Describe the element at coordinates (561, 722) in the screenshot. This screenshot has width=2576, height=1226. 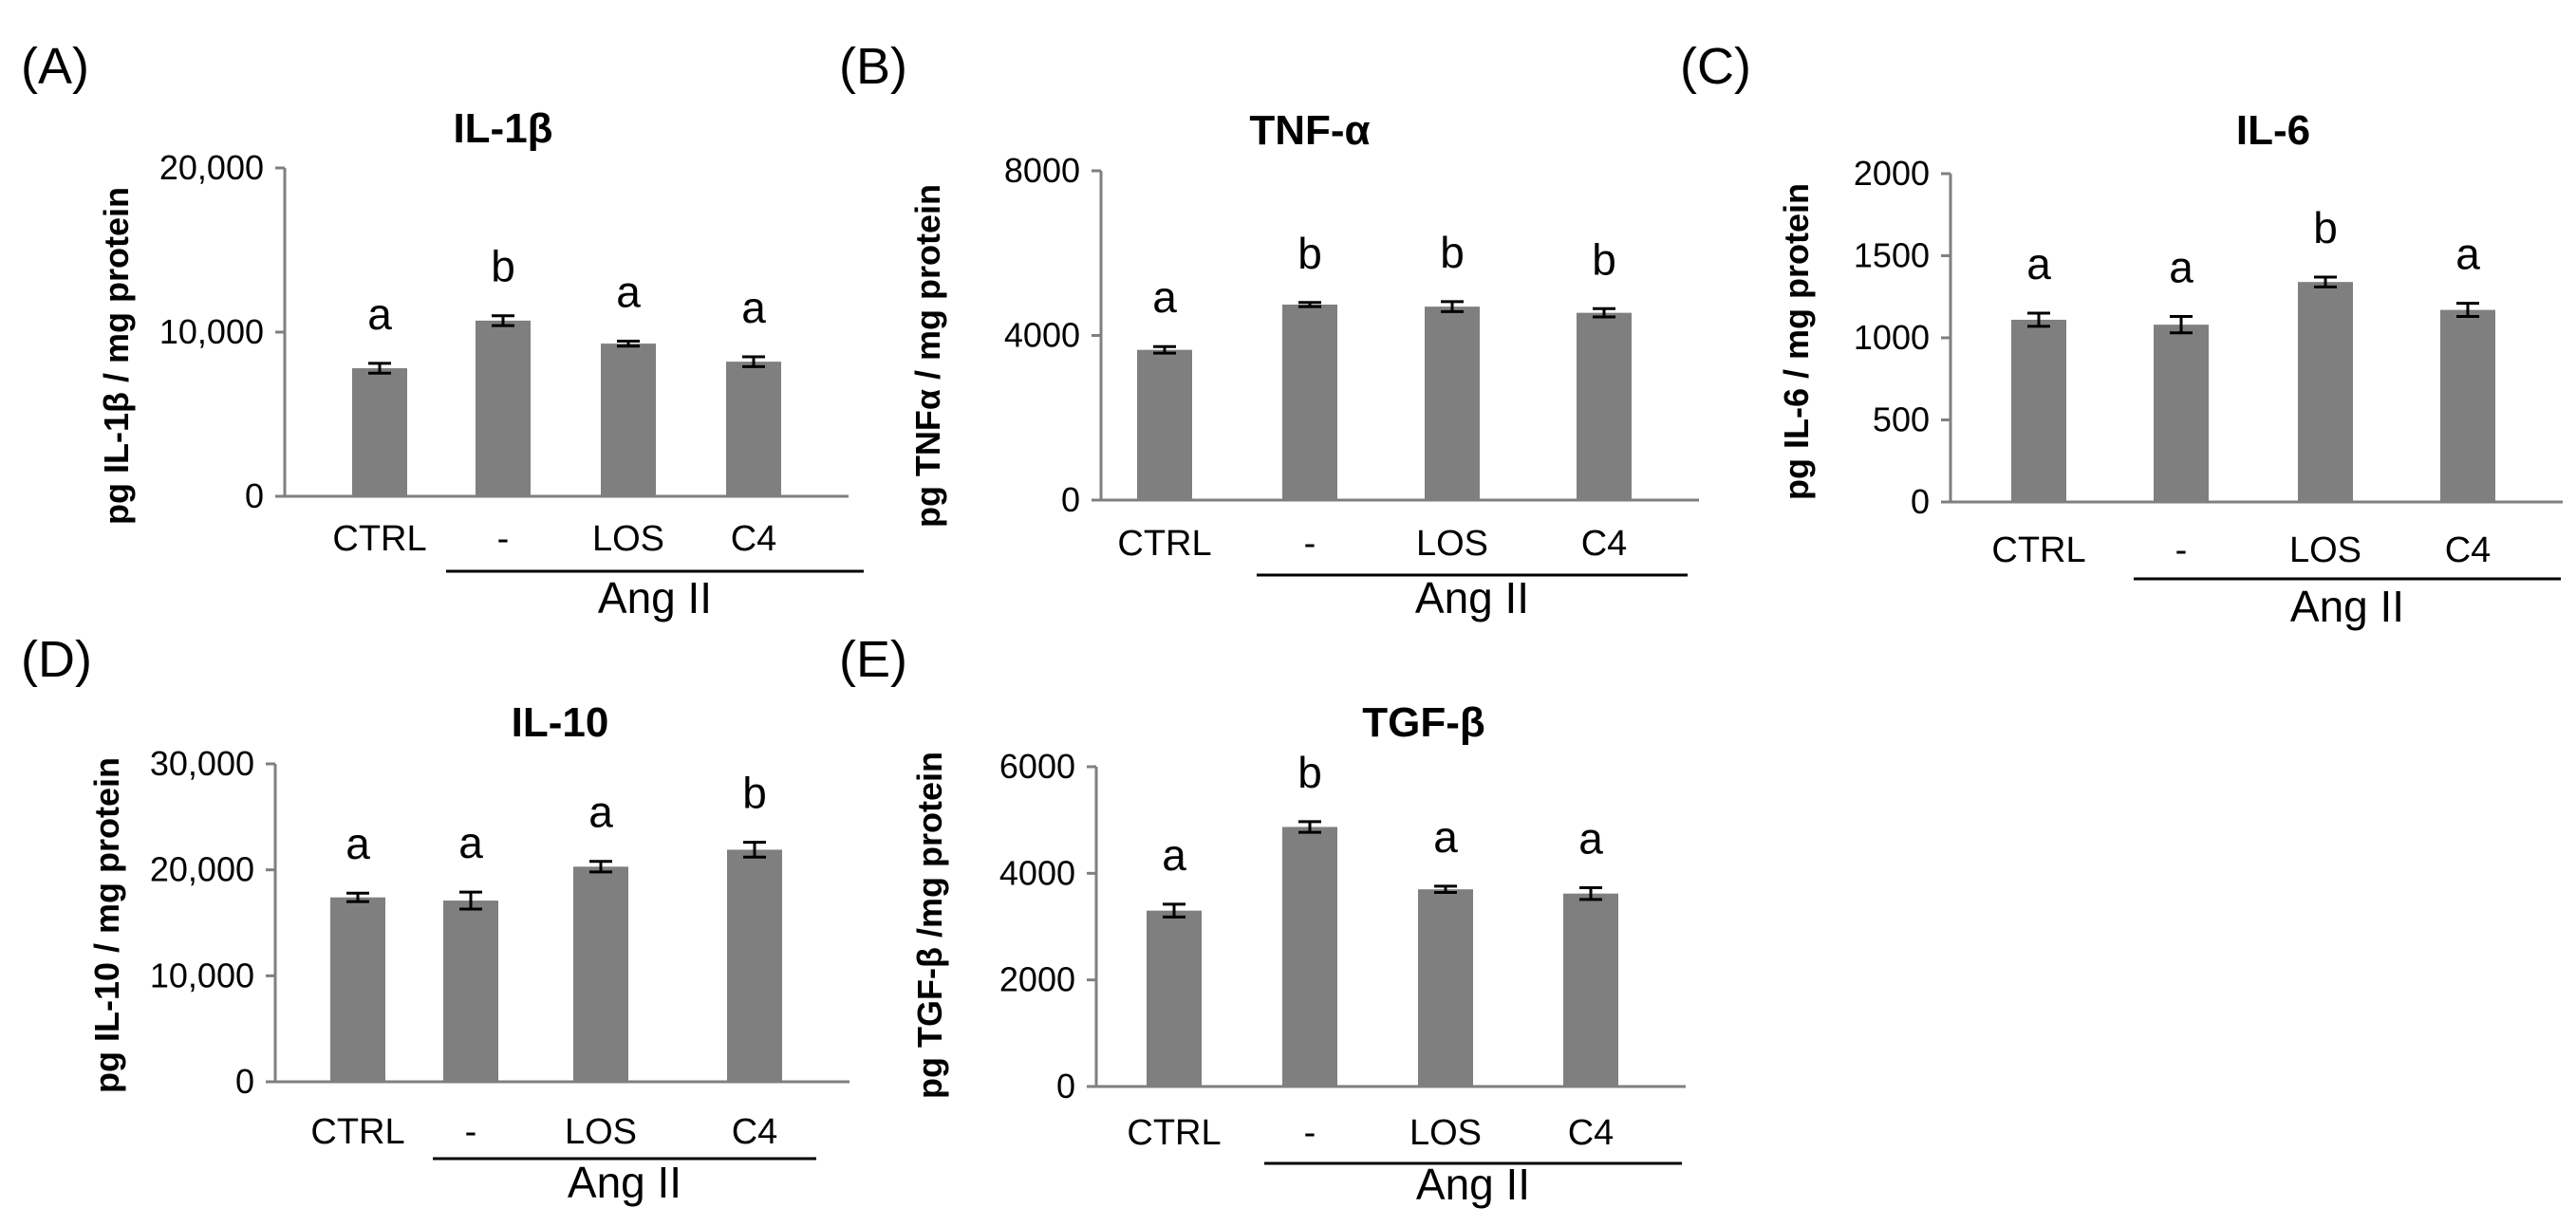
I see `panel-4-title: IL-10` at that location.